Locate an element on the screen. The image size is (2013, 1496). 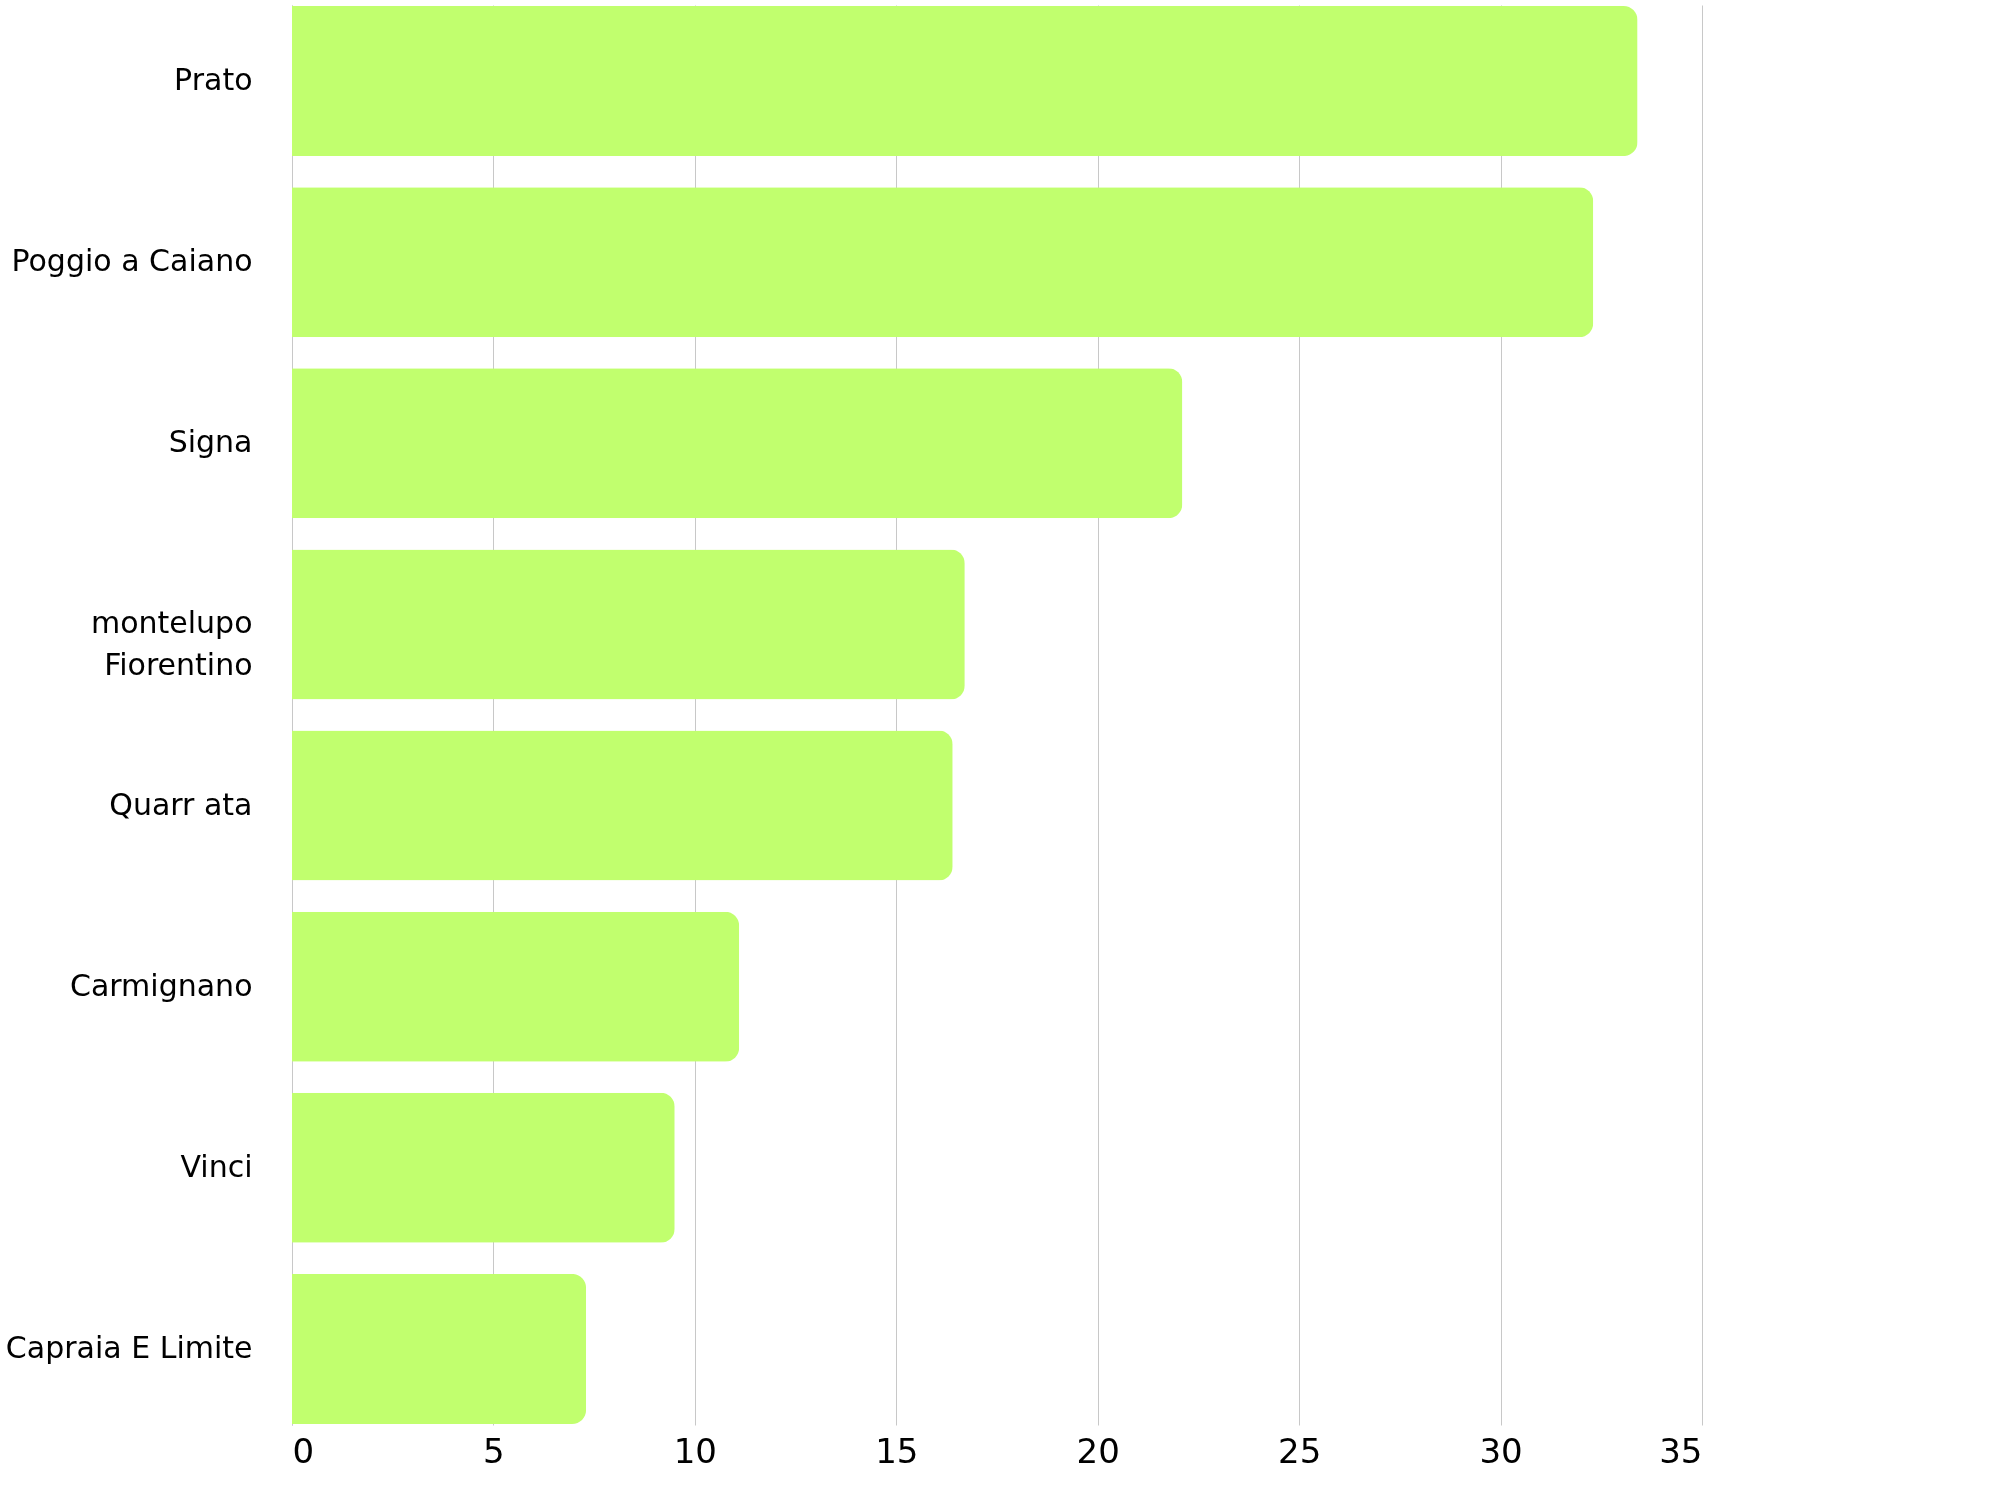
x-tick-label: 35 is located at coordinates (1681, 1450).